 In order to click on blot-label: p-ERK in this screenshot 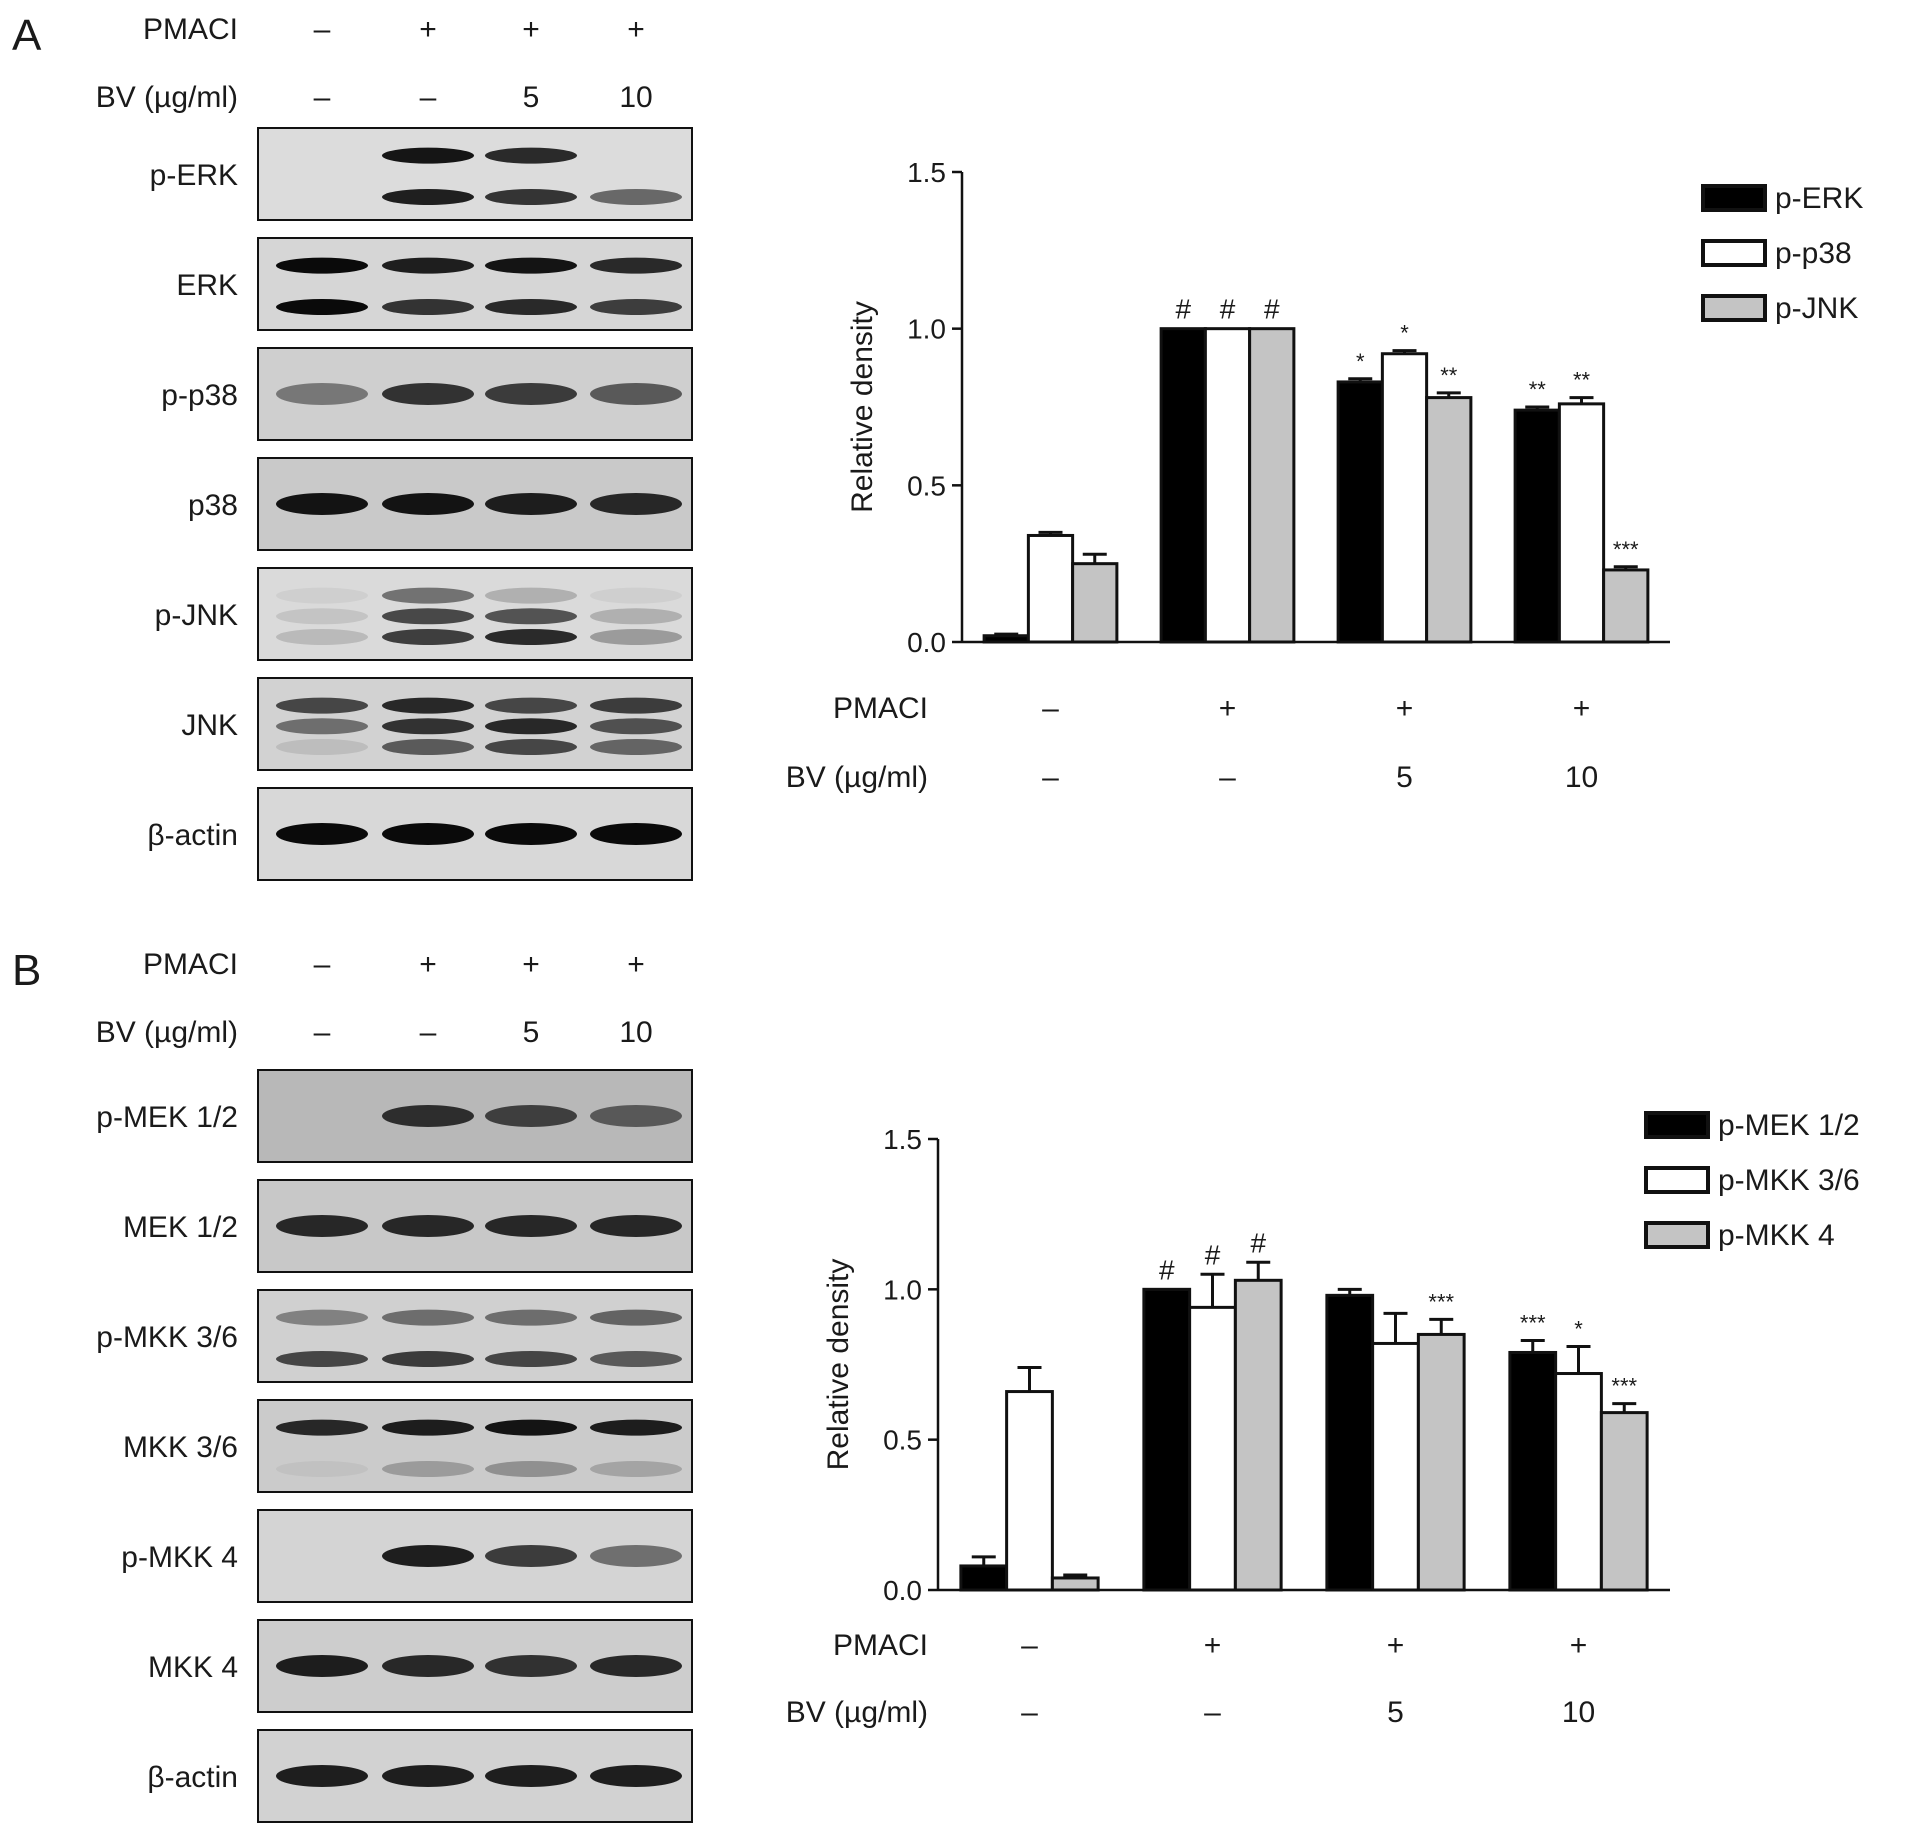, I will do `click(194, 175)`.